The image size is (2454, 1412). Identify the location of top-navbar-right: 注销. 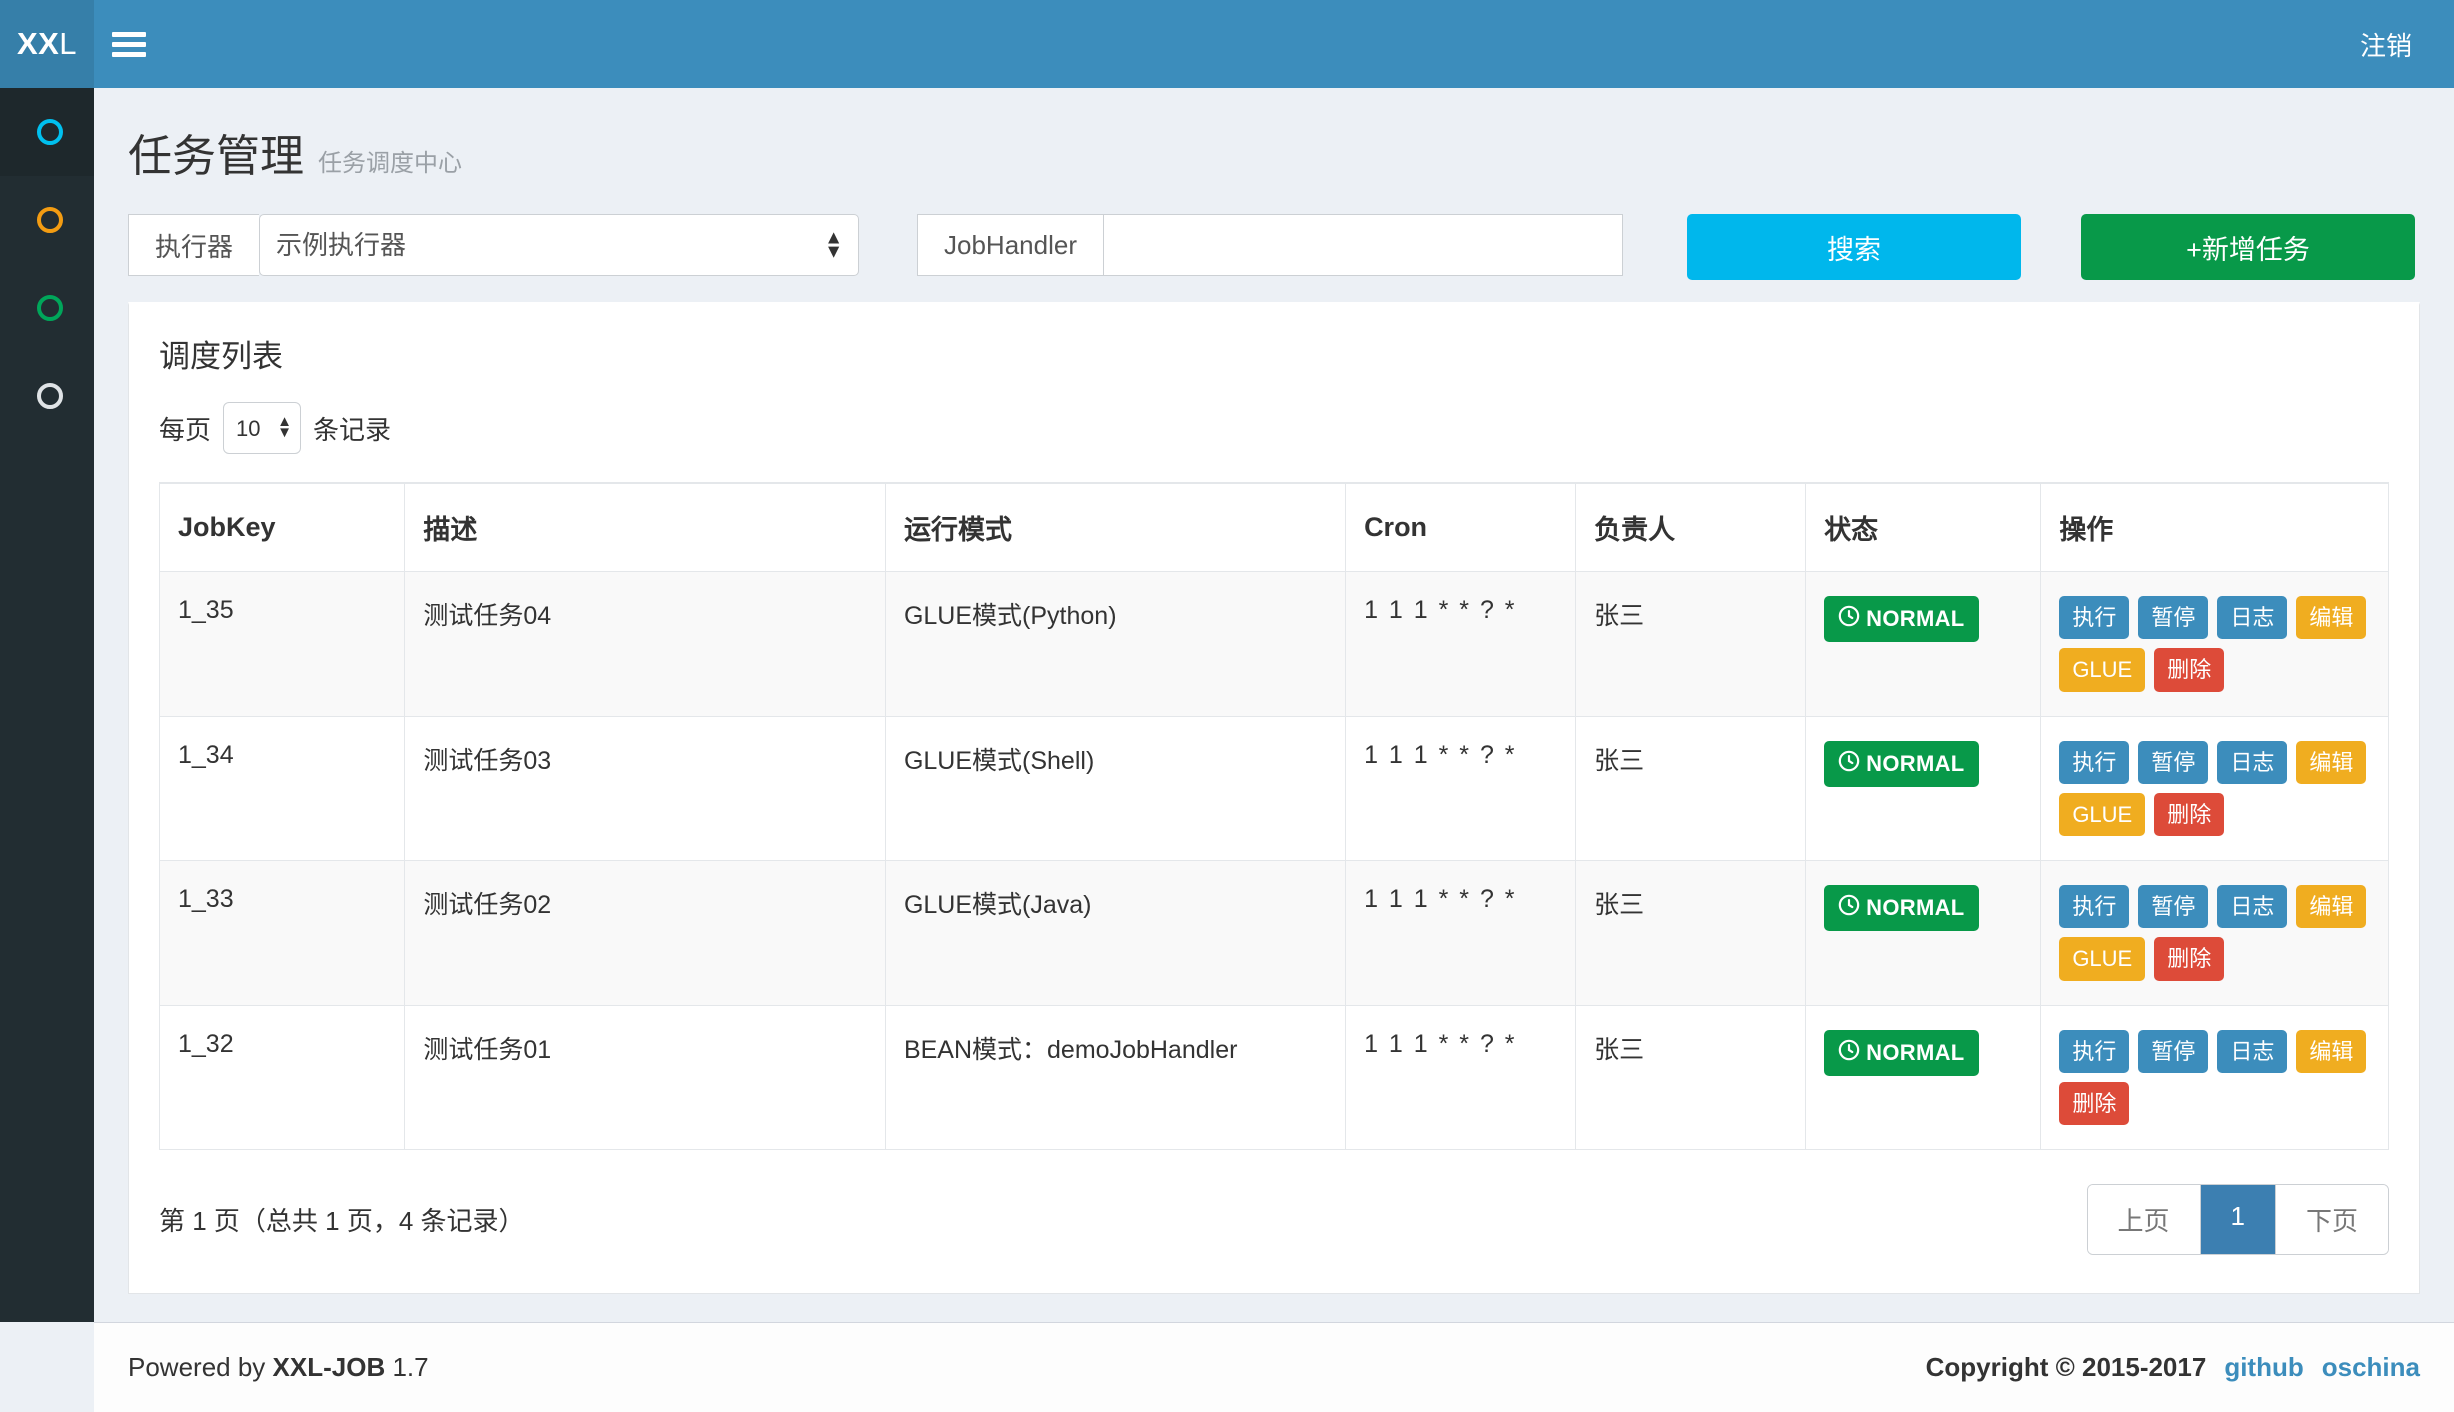
(2400, 44).